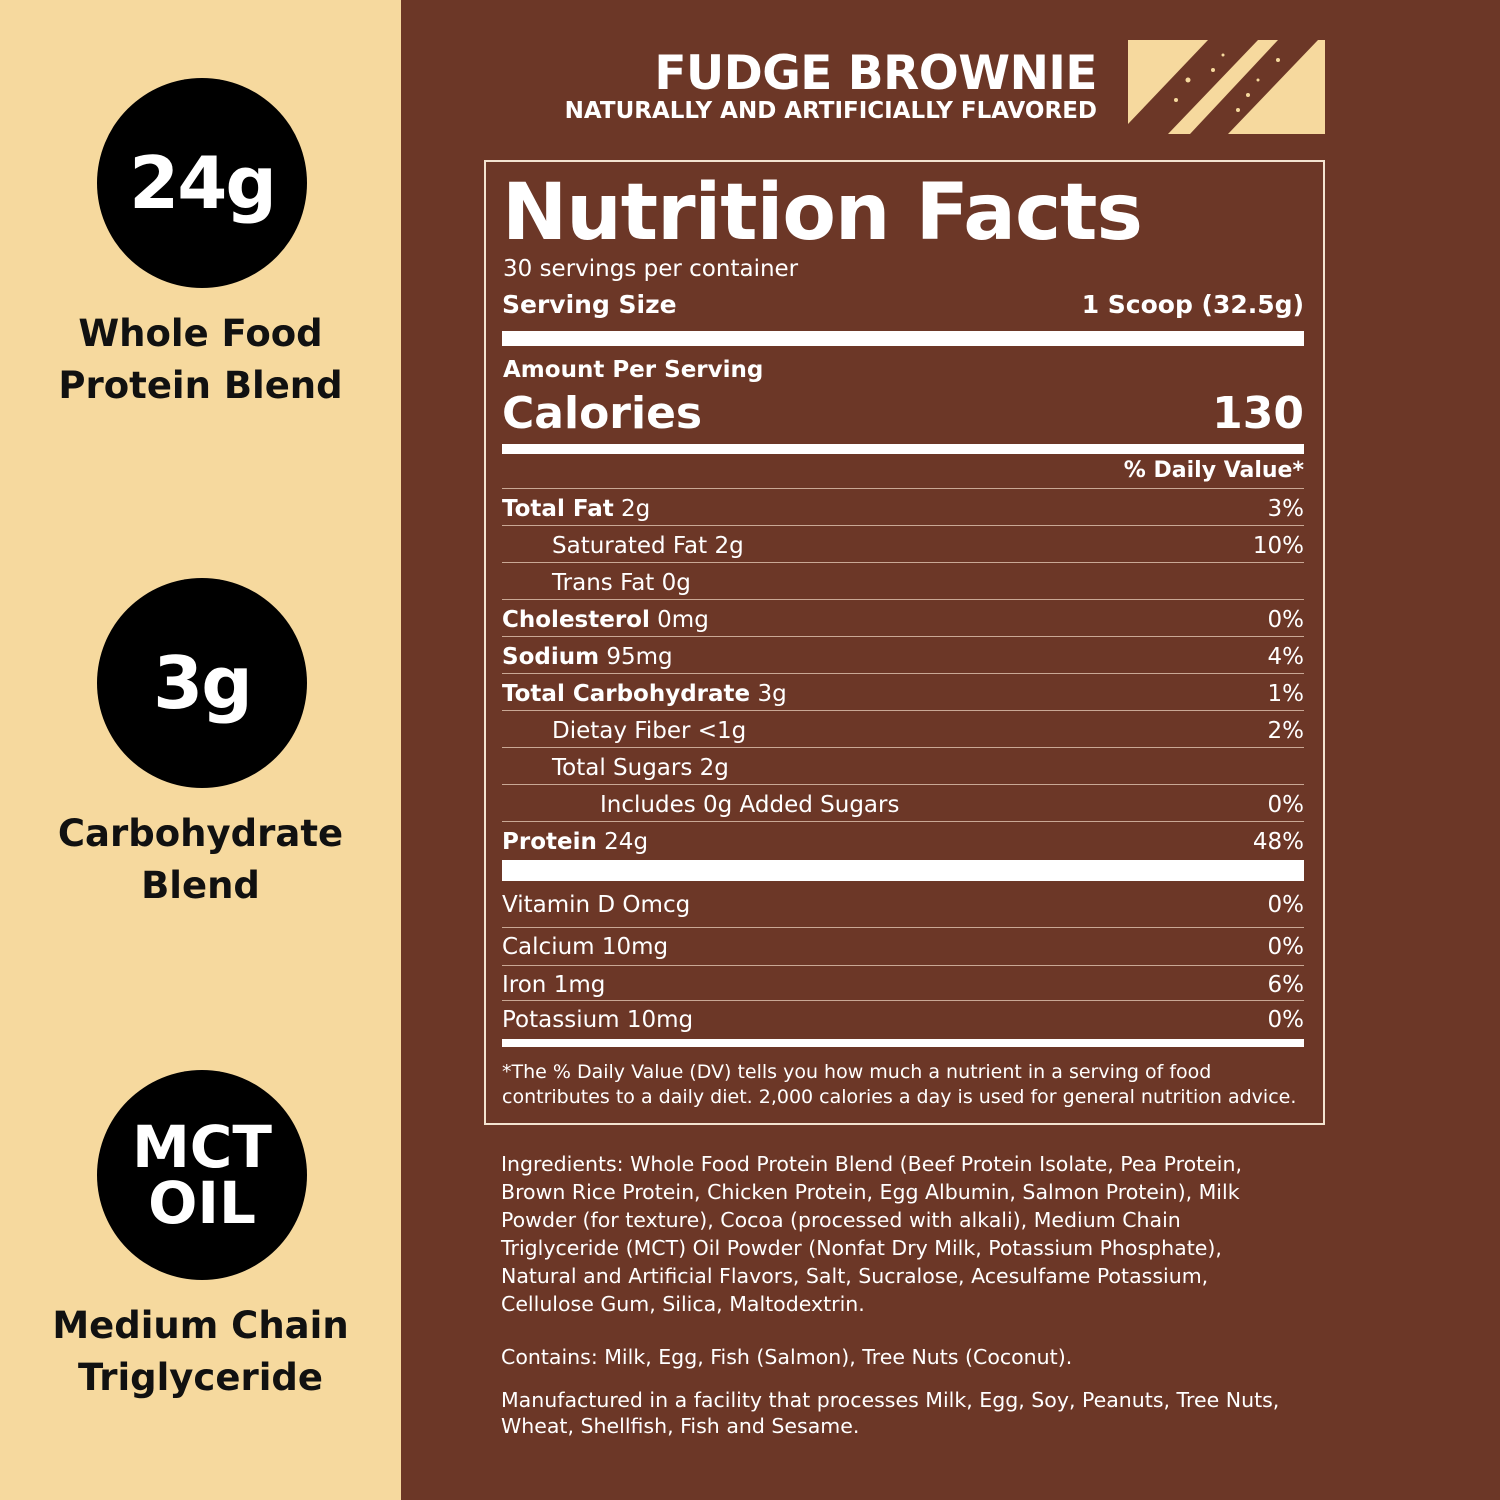 The width and height of the screenshot is (1500, 1500). I want to click on nutrient-row: Total Carbohydrate 3g 1%, so click(903, 694).